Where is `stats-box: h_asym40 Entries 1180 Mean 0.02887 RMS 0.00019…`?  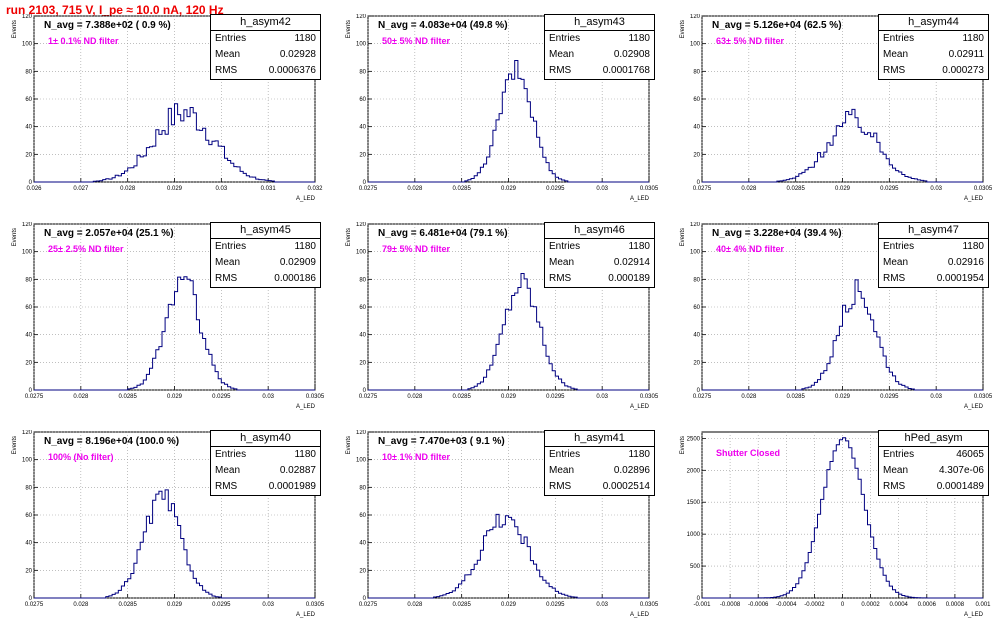
stats-box: h_asym40 Entries 1180 Mean 0.02887 RMS 0.00019… is located at coordinates (265, 463).